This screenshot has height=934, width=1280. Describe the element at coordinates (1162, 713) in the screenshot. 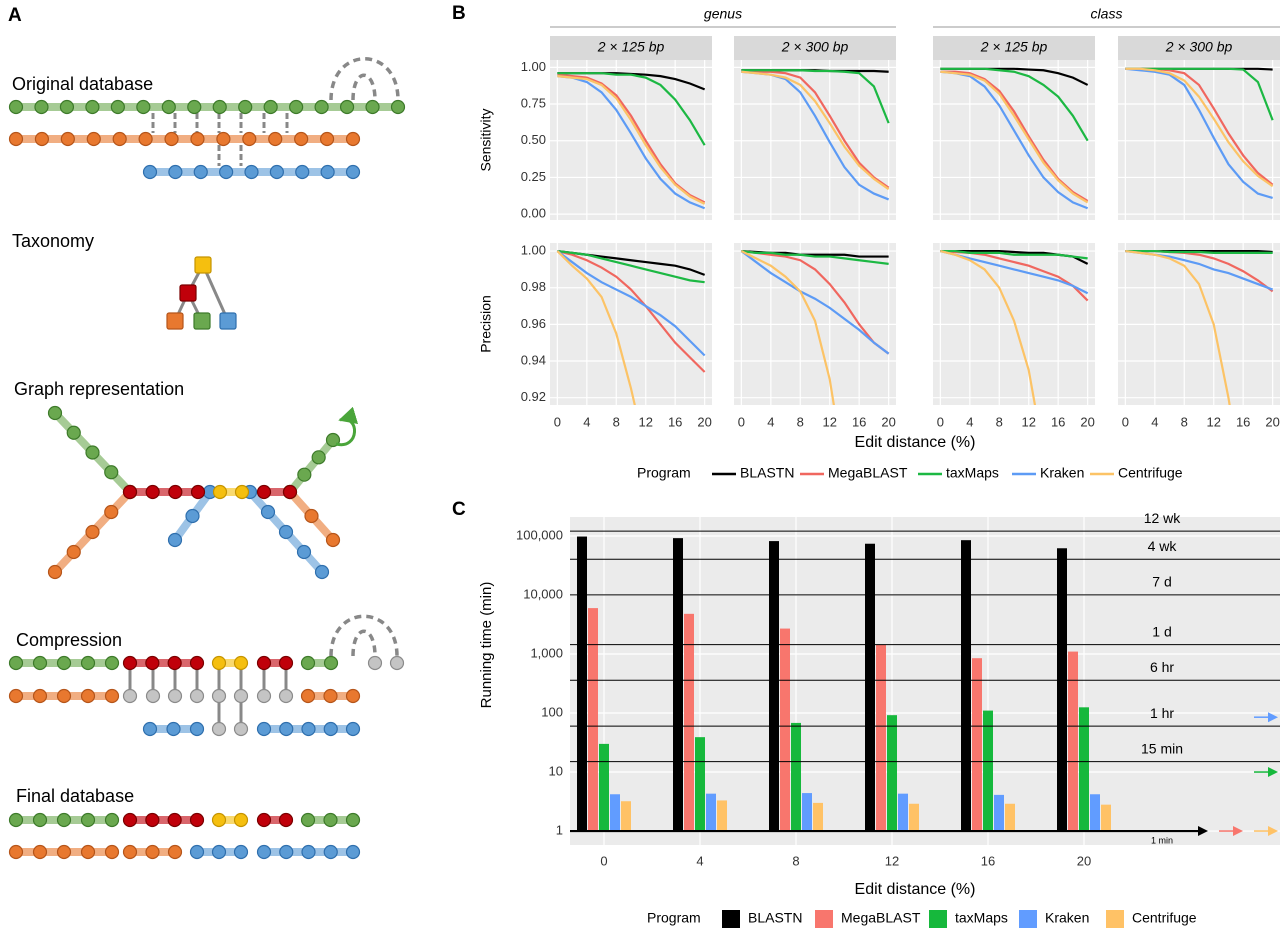

I see `reference-label: 1 hr` at that location.